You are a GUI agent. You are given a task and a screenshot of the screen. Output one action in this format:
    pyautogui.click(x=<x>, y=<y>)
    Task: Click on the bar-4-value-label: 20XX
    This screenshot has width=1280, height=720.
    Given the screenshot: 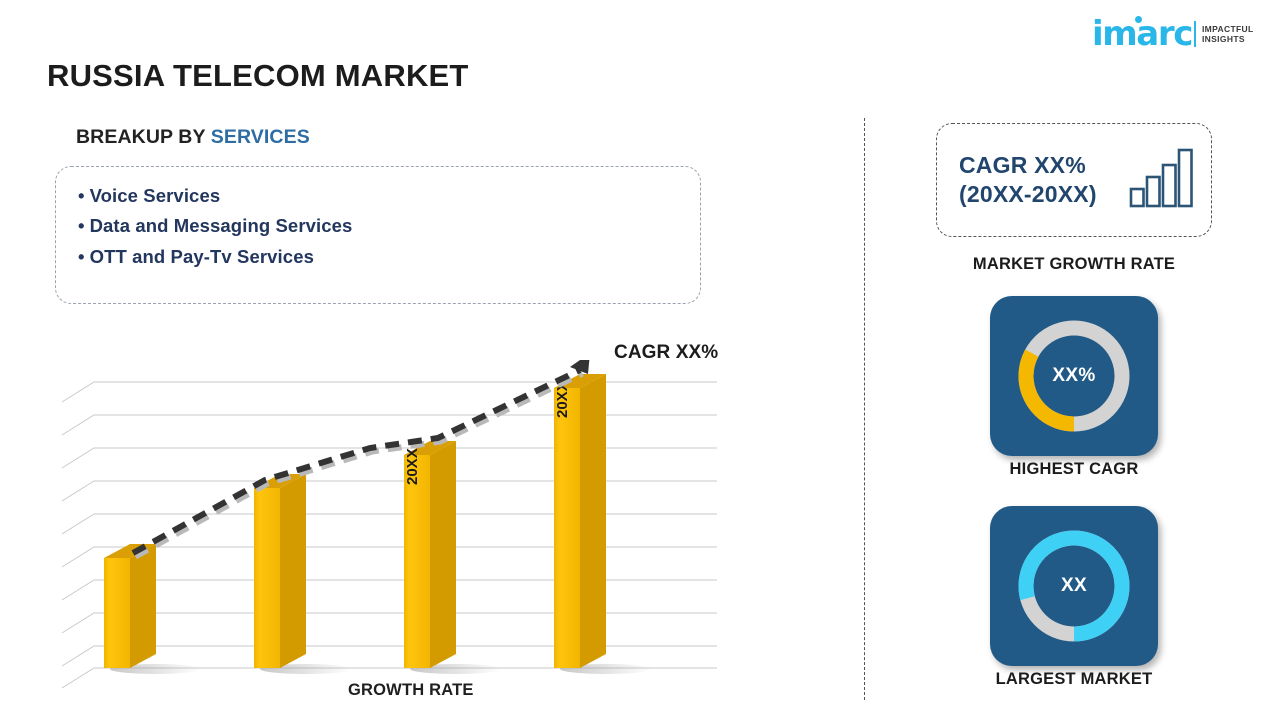 What is the action you would take?
    pyautogui.click(x=562, y=399)
    